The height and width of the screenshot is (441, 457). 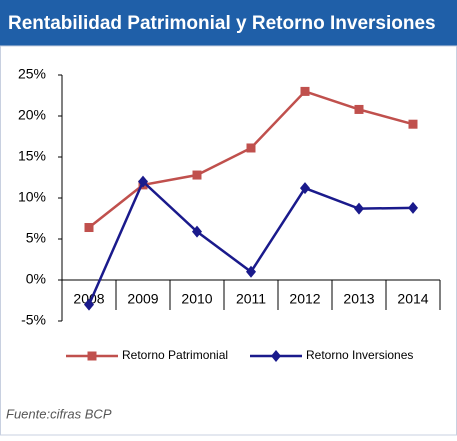 I want to click on y-tick-label: 0%, so click(x=36, y=279).